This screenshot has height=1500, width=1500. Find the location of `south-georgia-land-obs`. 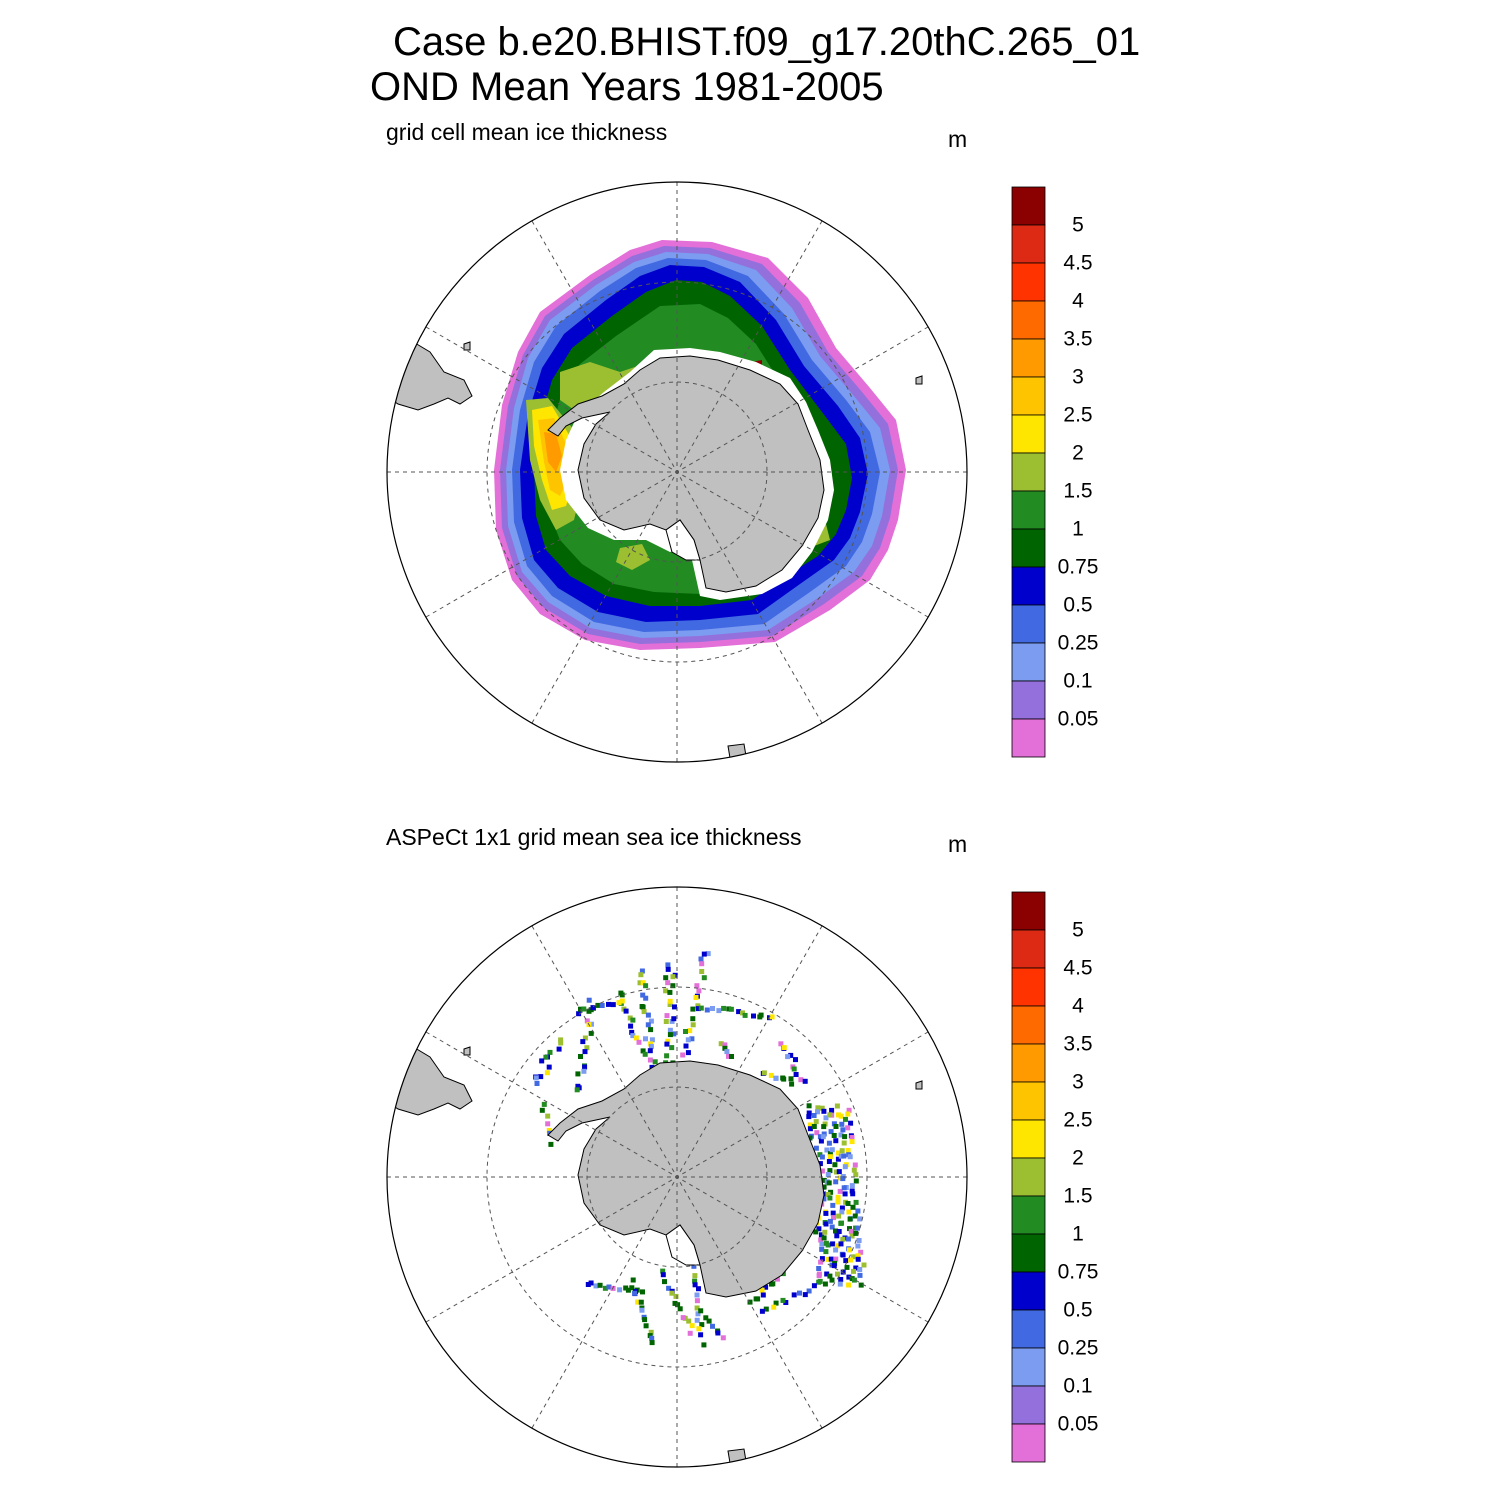

south-georgia-land-obs is located at coordinates (467, 1051).